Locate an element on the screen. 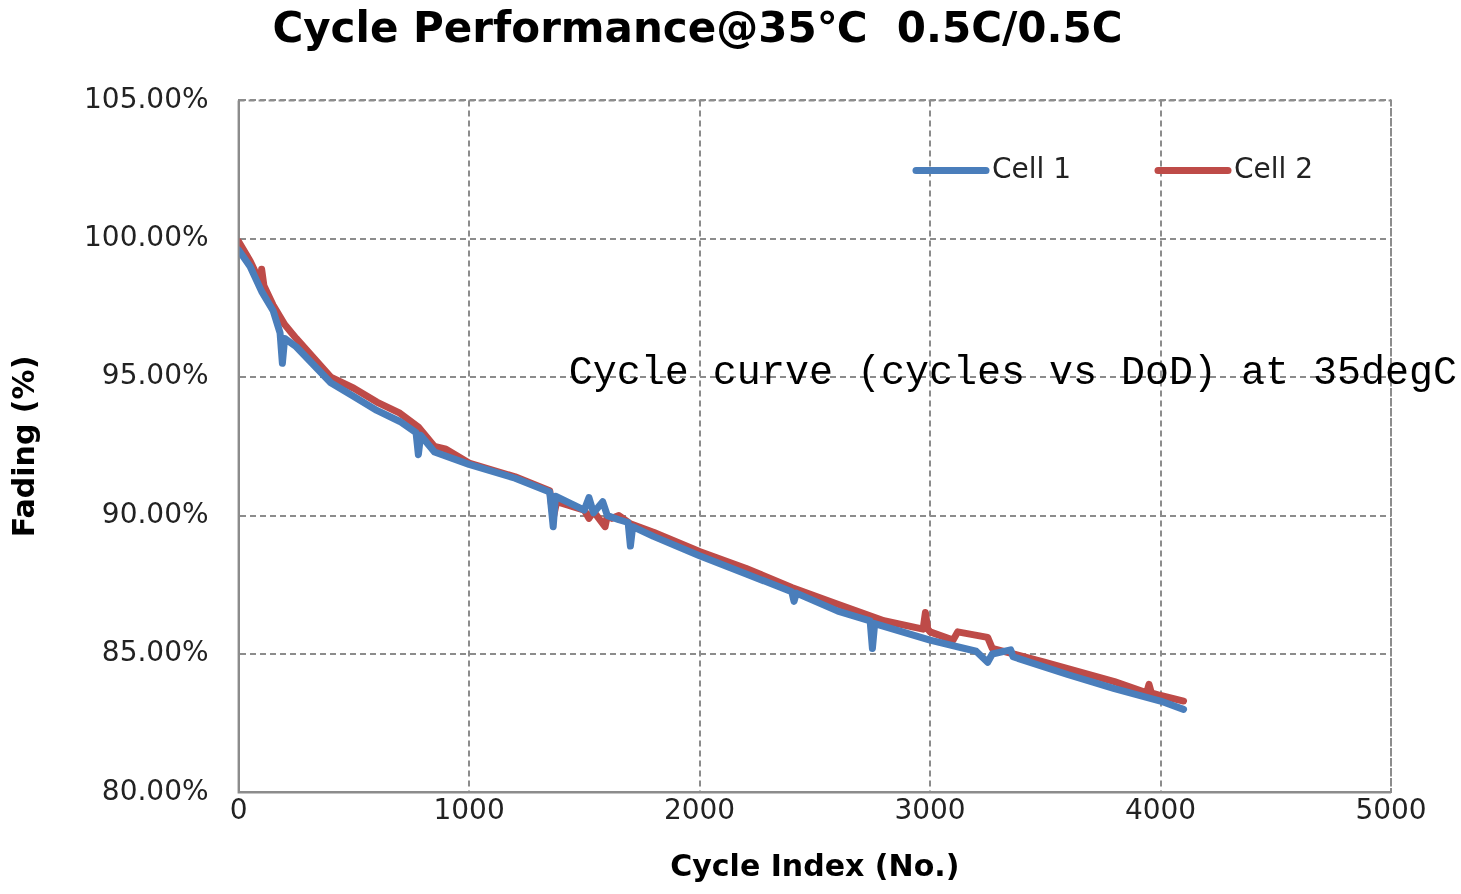 Image resolution: width=1461 pixels, height=894 pixels. annotation: Cycle curve (cycles vs DoD) at 35degC is located at coordinates (1012, 374).